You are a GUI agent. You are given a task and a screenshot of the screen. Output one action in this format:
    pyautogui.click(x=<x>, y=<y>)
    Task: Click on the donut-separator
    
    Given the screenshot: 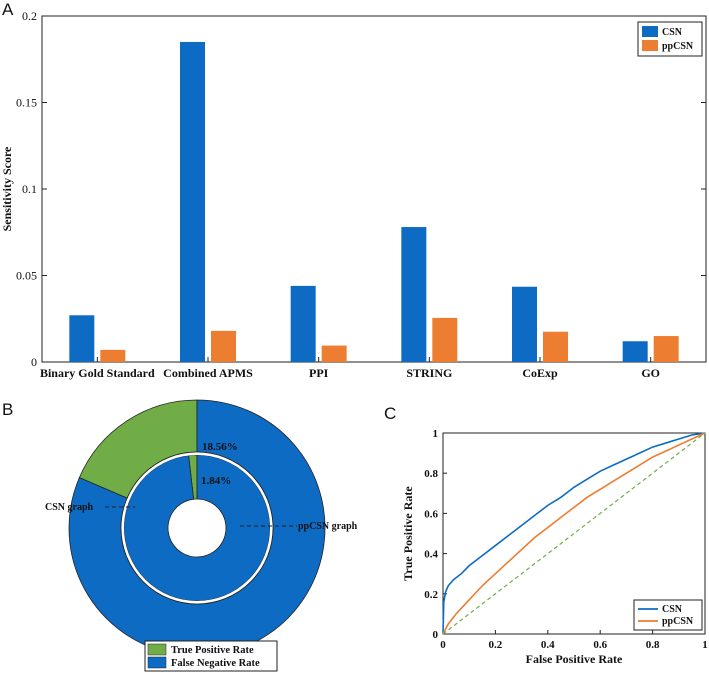 What is the action you would take?
    pyautogui.click(x=197, y=528)
    